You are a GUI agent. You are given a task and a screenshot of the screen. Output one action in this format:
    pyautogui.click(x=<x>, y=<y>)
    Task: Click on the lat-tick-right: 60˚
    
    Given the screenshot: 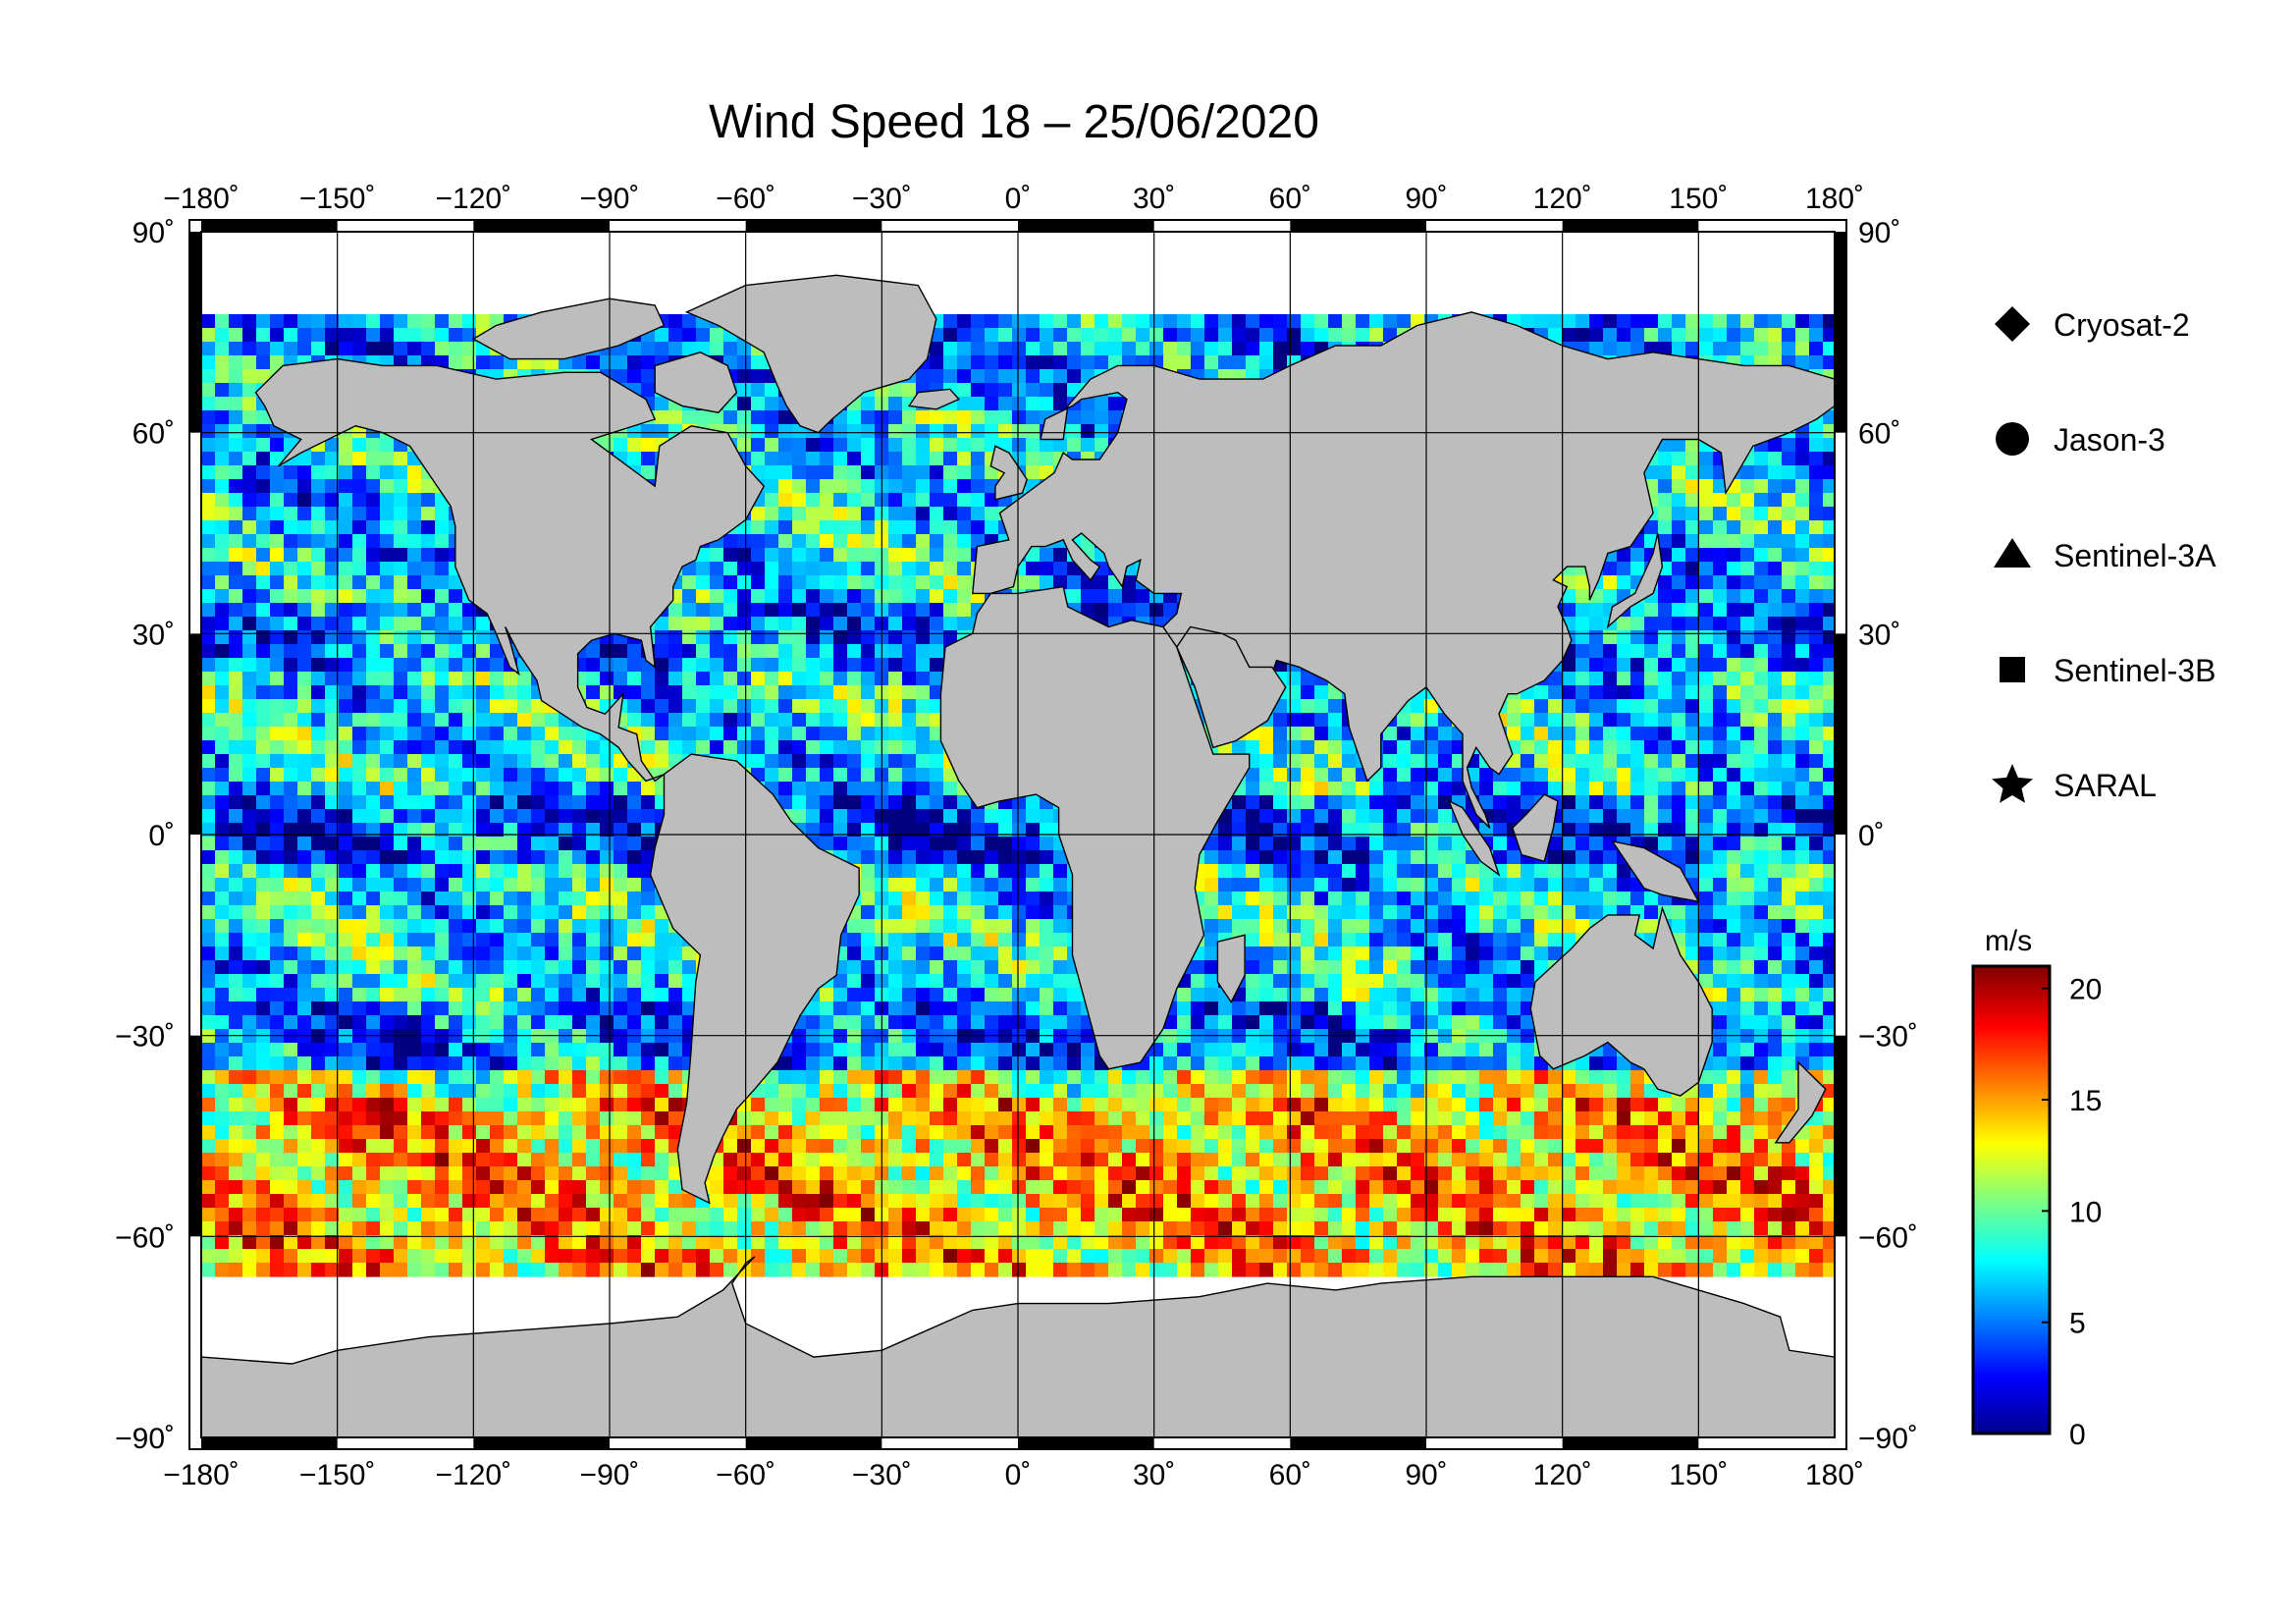 What is the action you would take?
    pyautogui.click(x=1879, y=435)
    